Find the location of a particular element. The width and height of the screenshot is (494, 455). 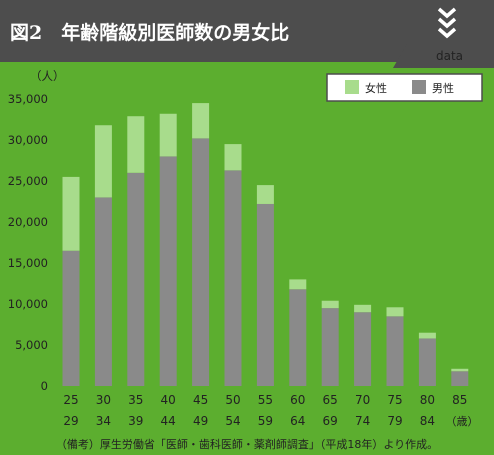

x-tick-label-from: 45 is located at coordinates (200, 400).